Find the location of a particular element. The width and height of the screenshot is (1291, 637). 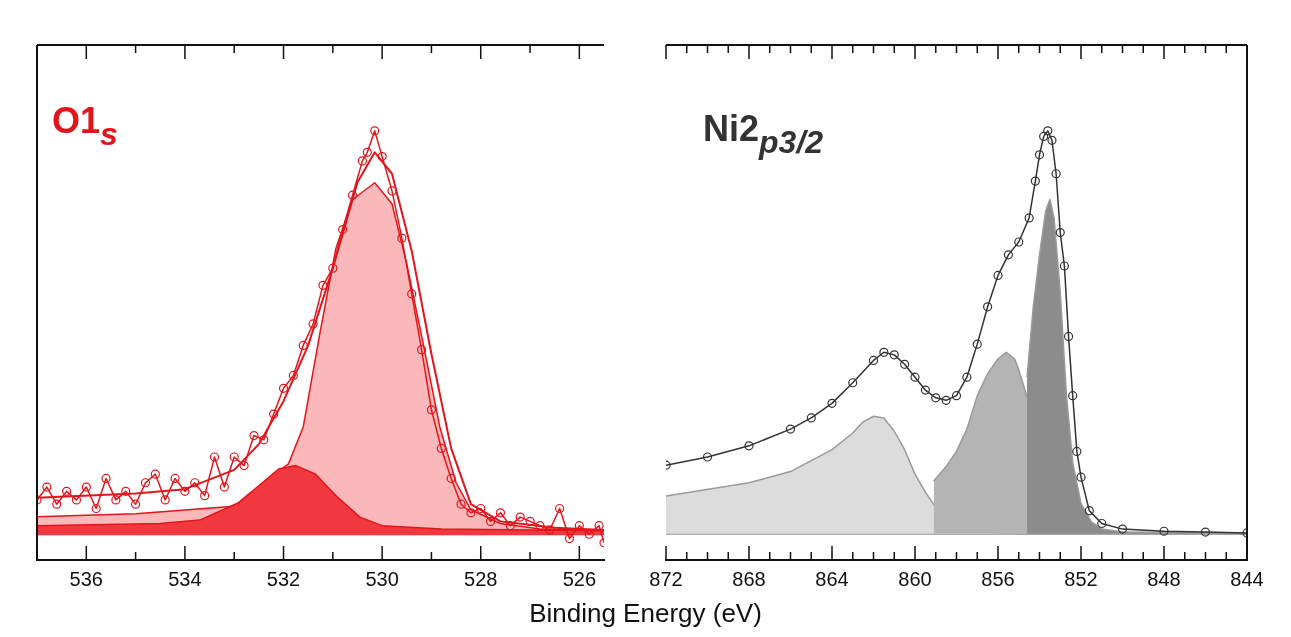

x-tick-label: 868 is located at coordinates (749, 578).